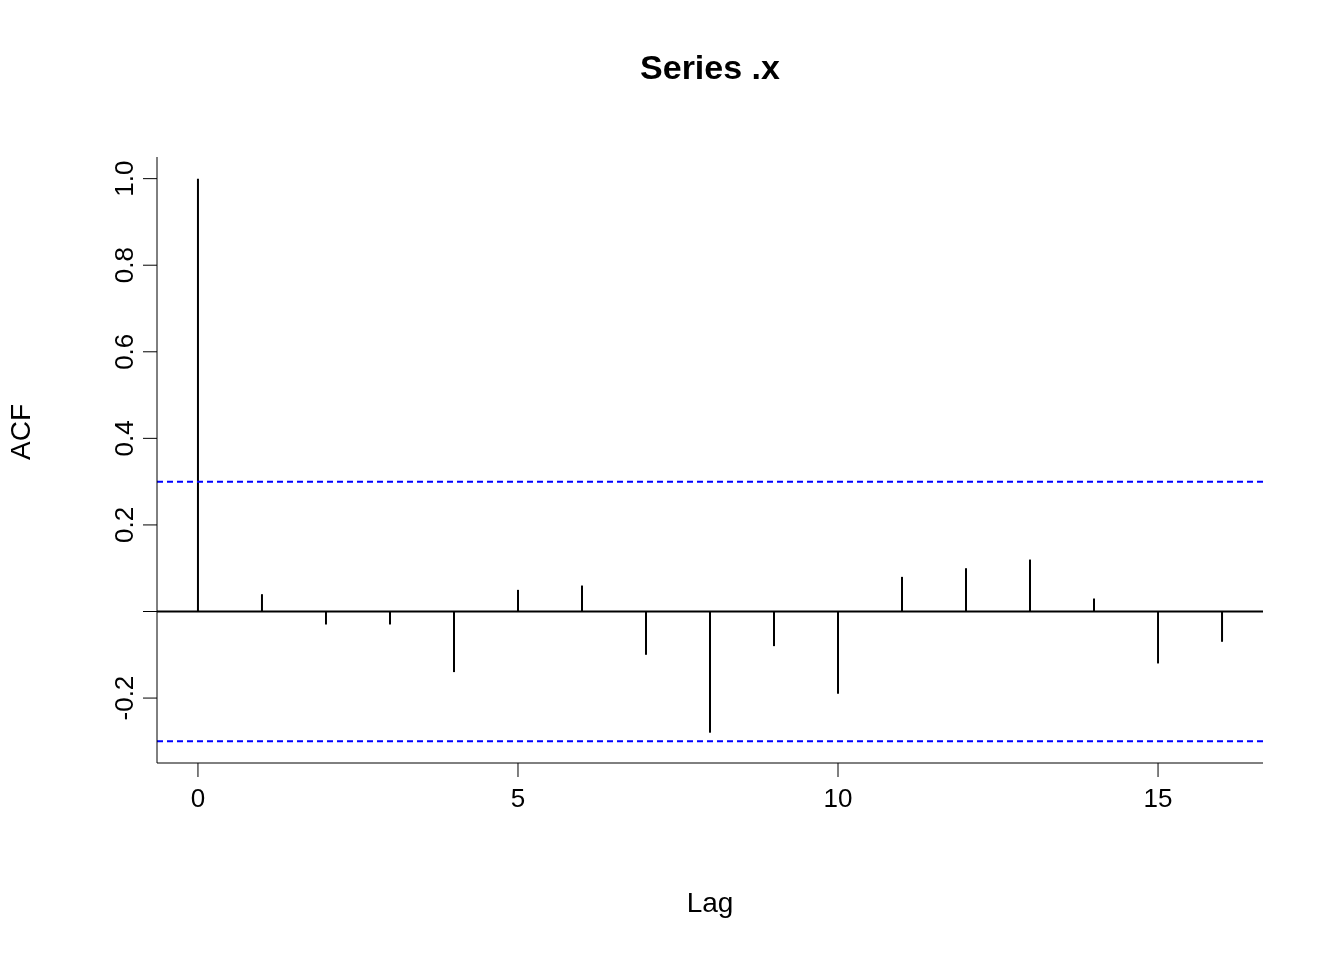 The width and height of the screenshot is (1344, 960). What do you see at coordinates (124, 265) in the screenshot?
I see `y-tick-label: 0.8` at bounding box center [124, 265].